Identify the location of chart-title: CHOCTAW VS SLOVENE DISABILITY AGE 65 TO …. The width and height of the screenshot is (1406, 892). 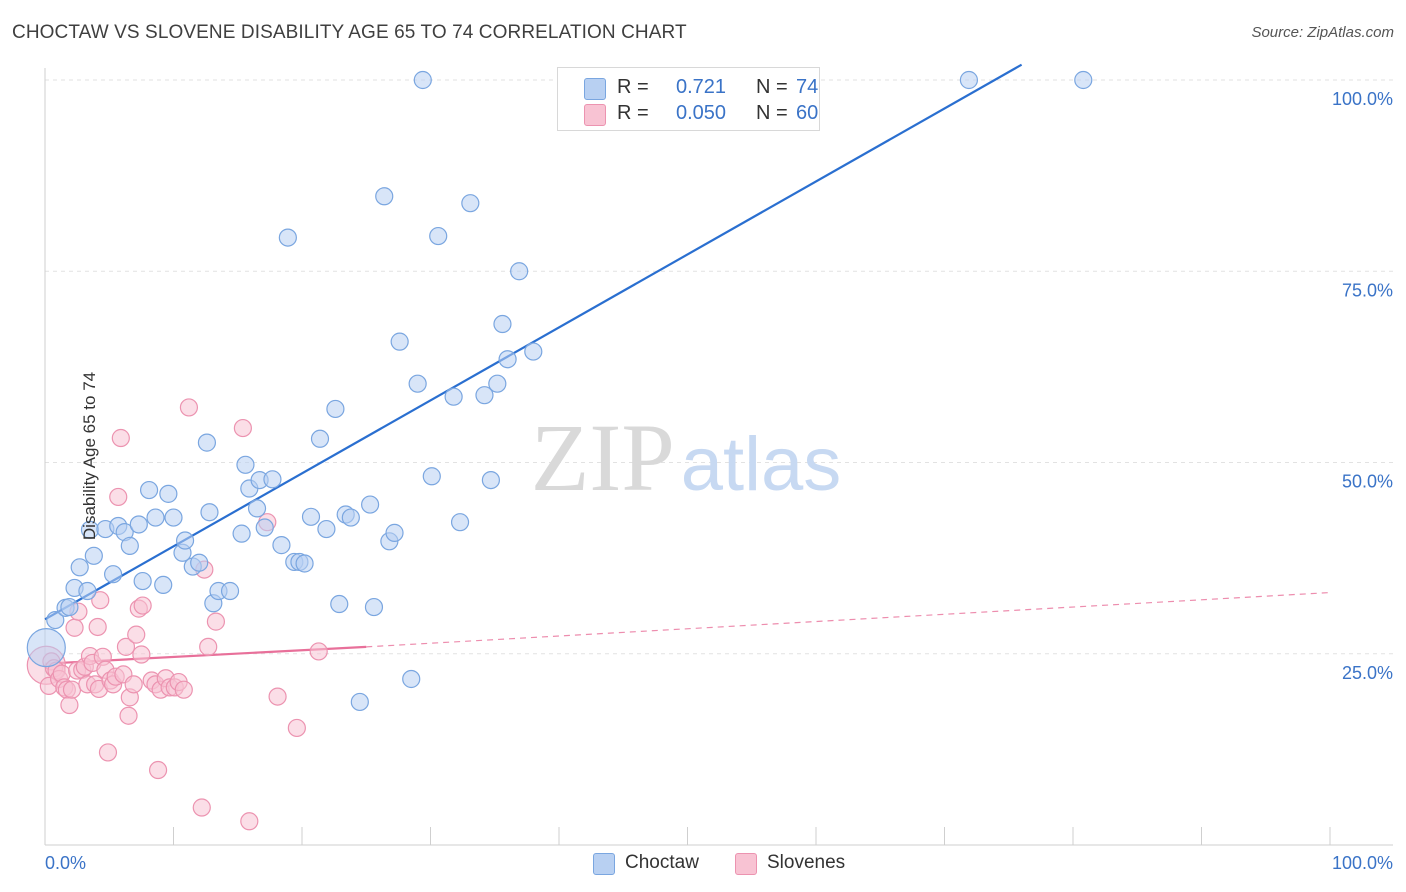
(349, 32).